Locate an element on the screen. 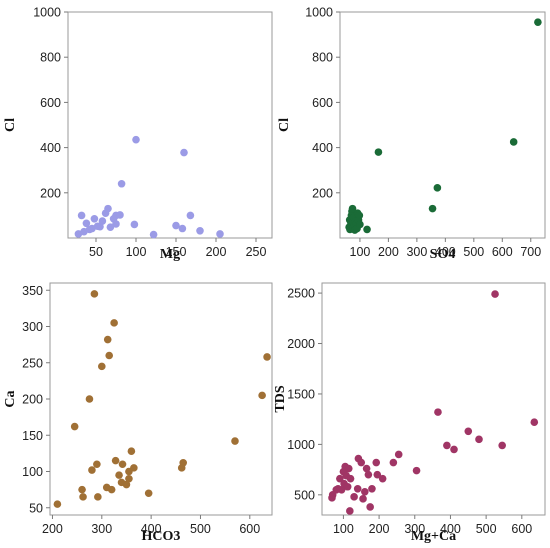 The width and height of the screenshot is (550, 548). y-tick-label: 50 is located at coordinates (36, 508).